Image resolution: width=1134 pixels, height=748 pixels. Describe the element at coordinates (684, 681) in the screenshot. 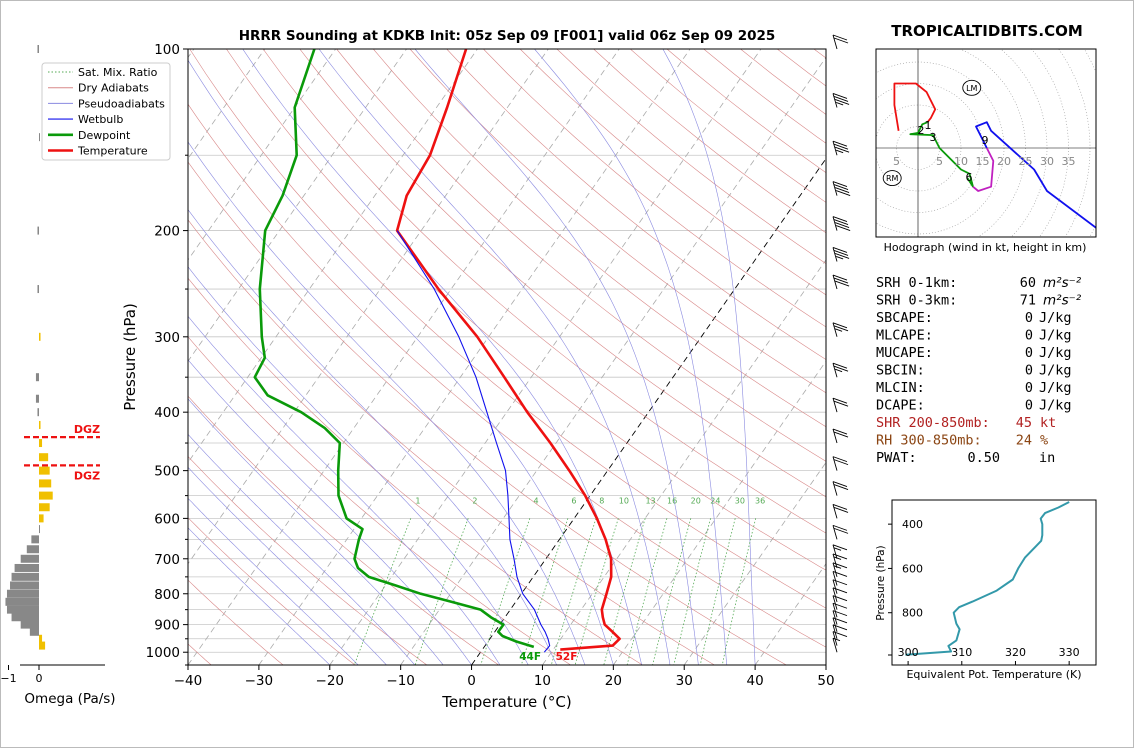

I see `x-tick-label: 30` at that location.